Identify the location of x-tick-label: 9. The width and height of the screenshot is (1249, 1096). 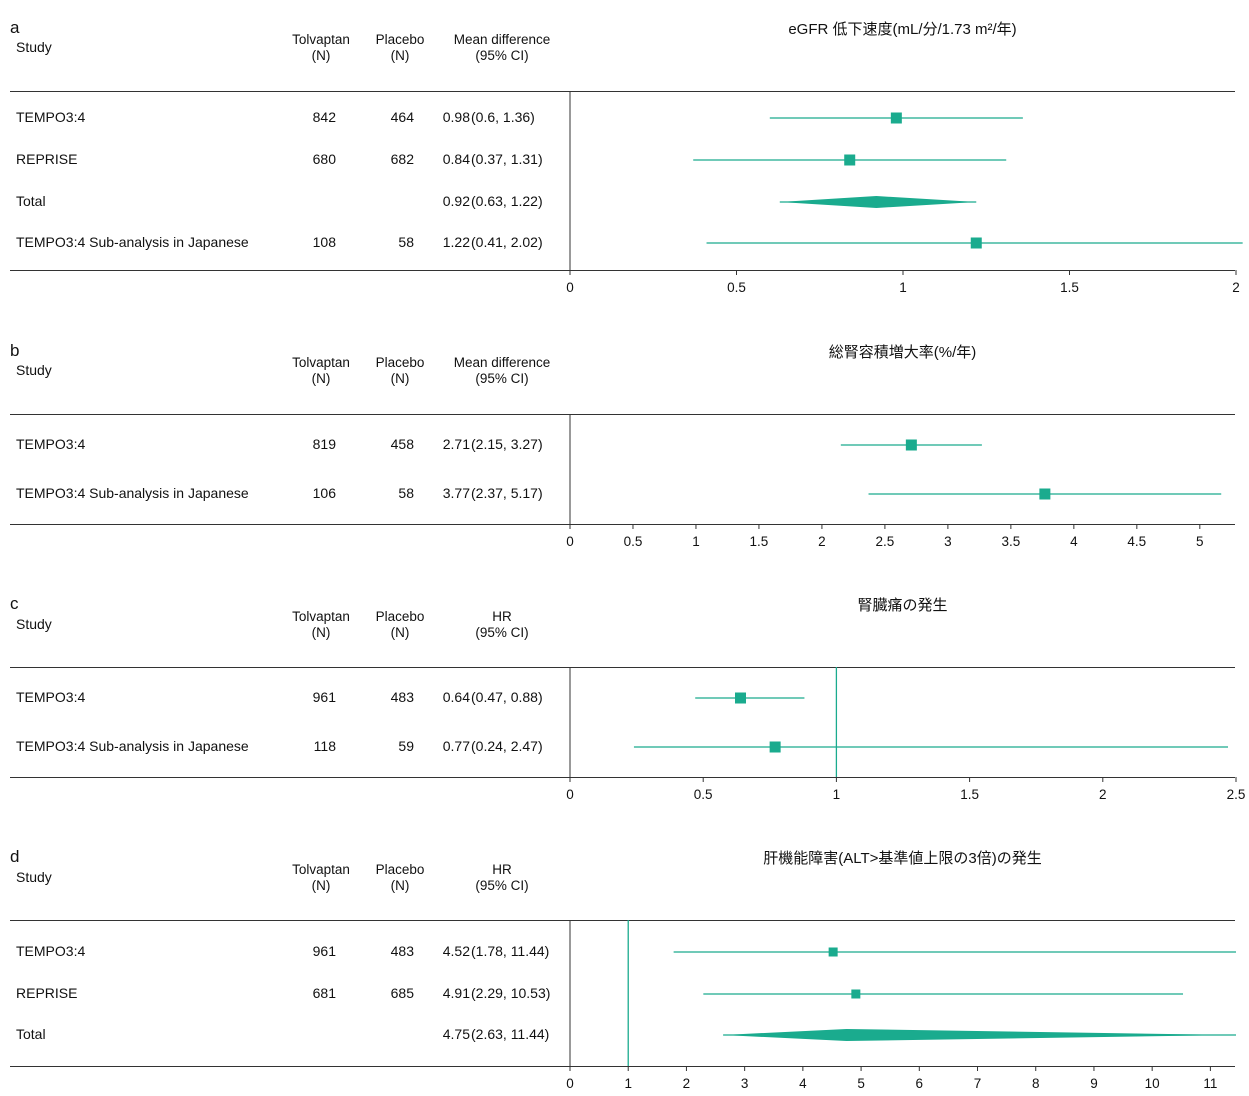
(1094, 1083).